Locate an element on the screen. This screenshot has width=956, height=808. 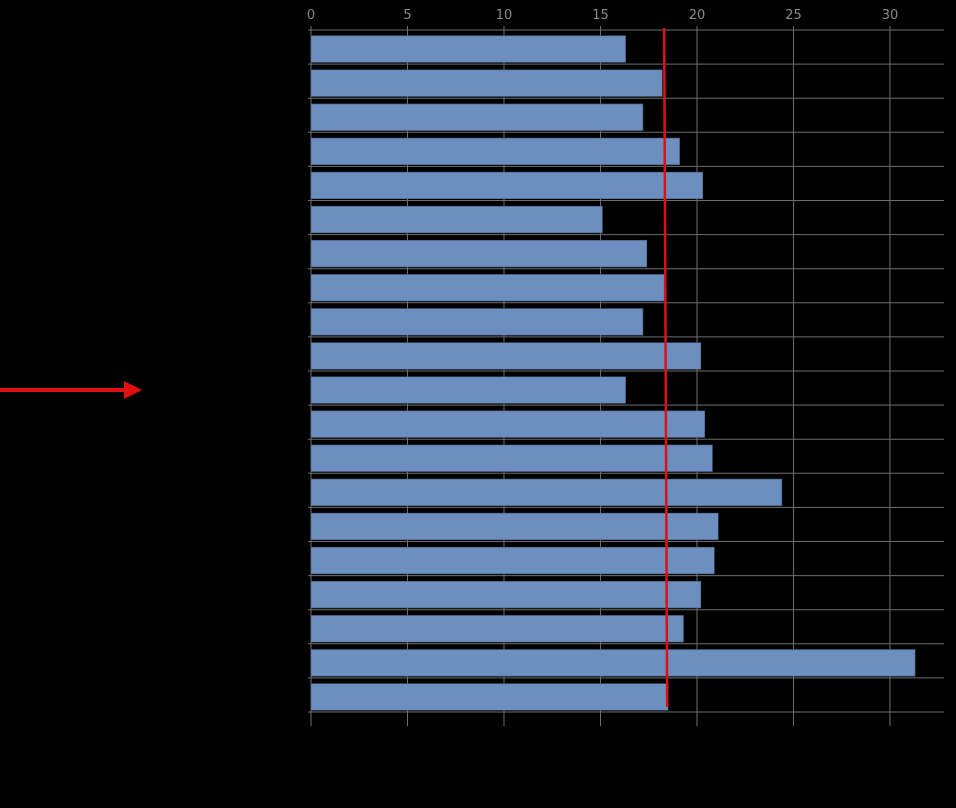
x-axis-ticks: 0 5 10 15 20 25 30 is located at coordinates (602, 15).